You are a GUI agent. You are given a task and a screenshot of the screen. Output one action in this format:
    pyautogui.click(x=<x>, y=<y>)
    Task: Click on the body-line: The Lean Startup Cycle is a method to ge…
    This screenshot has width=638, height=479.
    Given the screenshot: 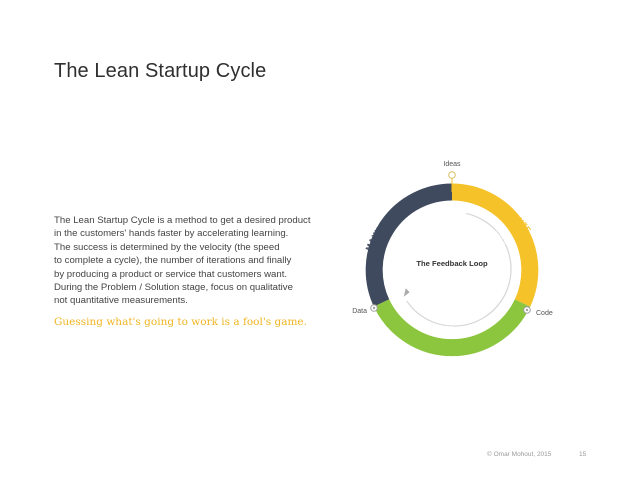 What is the action you would take?
    pyautogui.click(x=182, y=220)
    